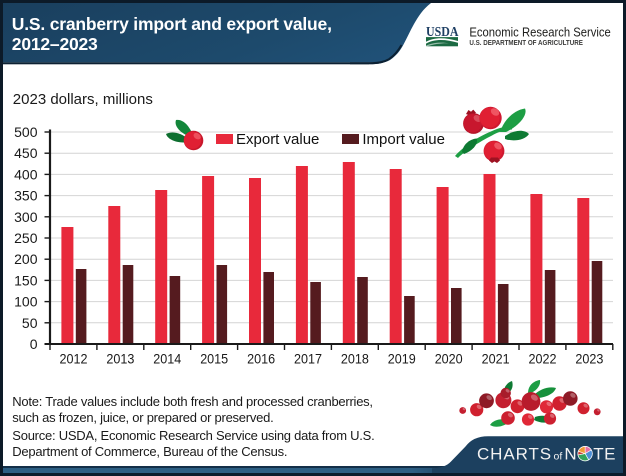 Image resolution: width=626 pixels, height=476 pixels. What do you see at coordinates (402, 359) in the screenshot?
I see `svg-text: 2019` at bounding box center [402, 359].